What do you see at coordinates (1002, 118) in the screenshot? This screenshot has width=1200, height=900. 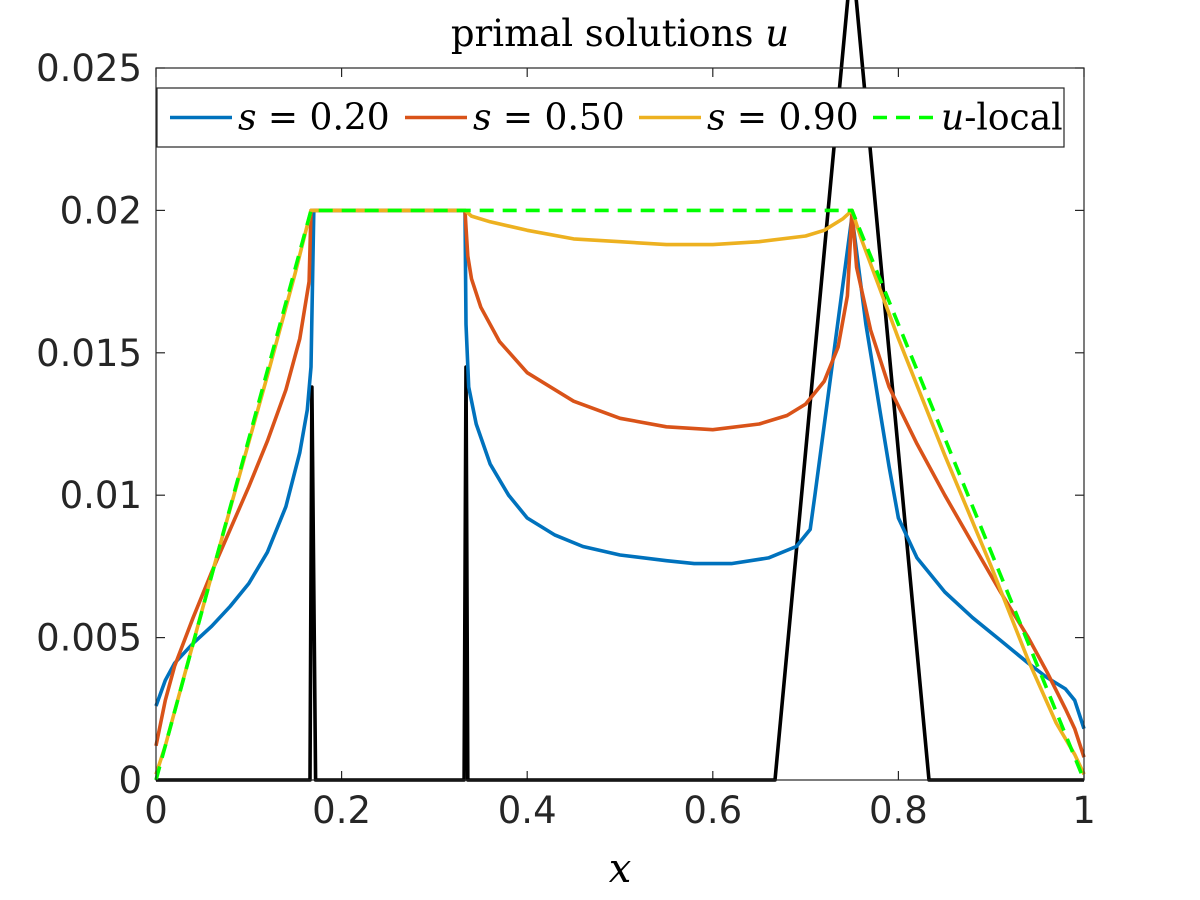 I see `legend-label: u-local` at bounding box center [1002, 118].